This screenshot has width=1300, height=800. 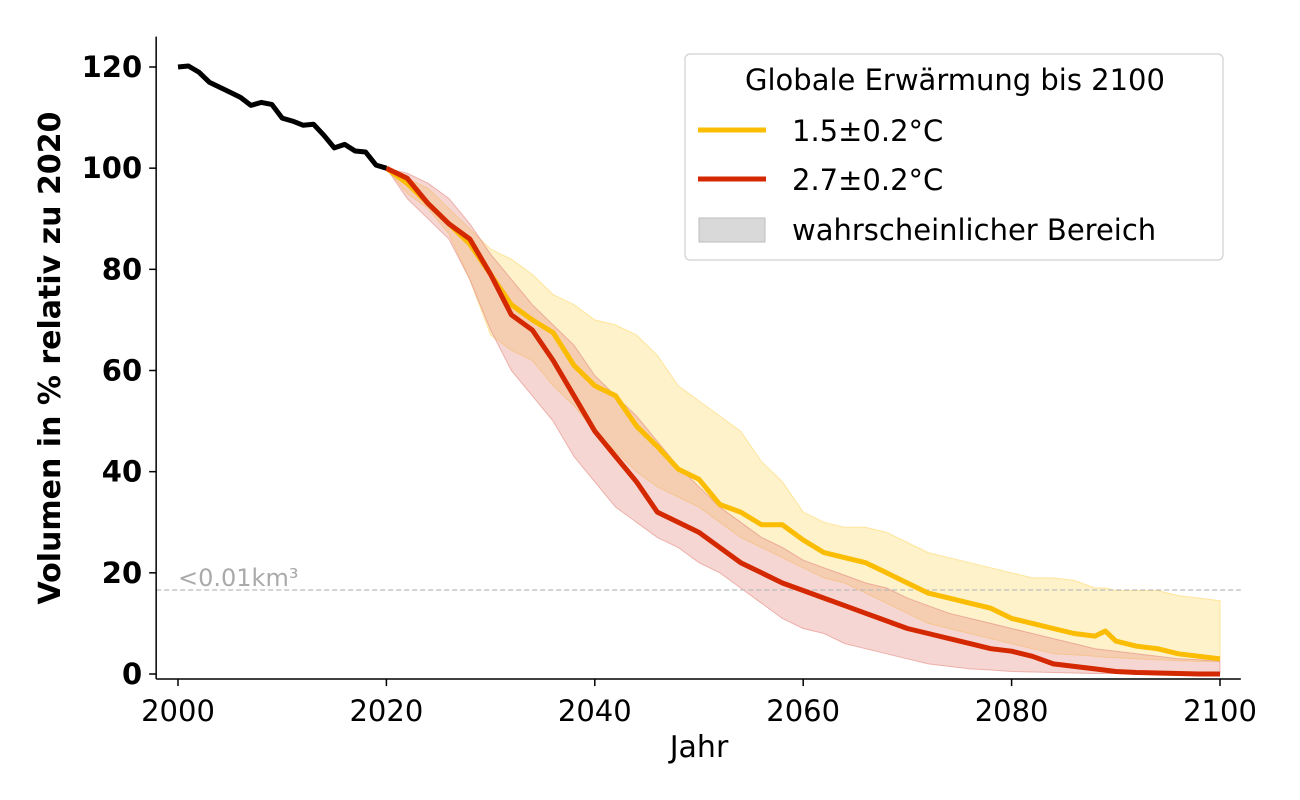 I want to click on legend-swatch-likely-range, so click(x=732, y=230).